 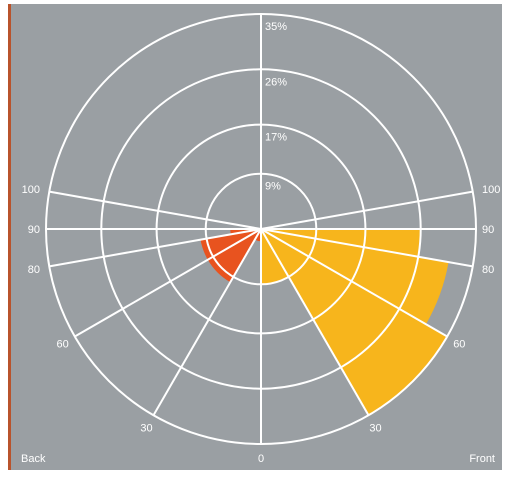 I want to click on angle-label-back-4: 30, so click(x=146, y=428).